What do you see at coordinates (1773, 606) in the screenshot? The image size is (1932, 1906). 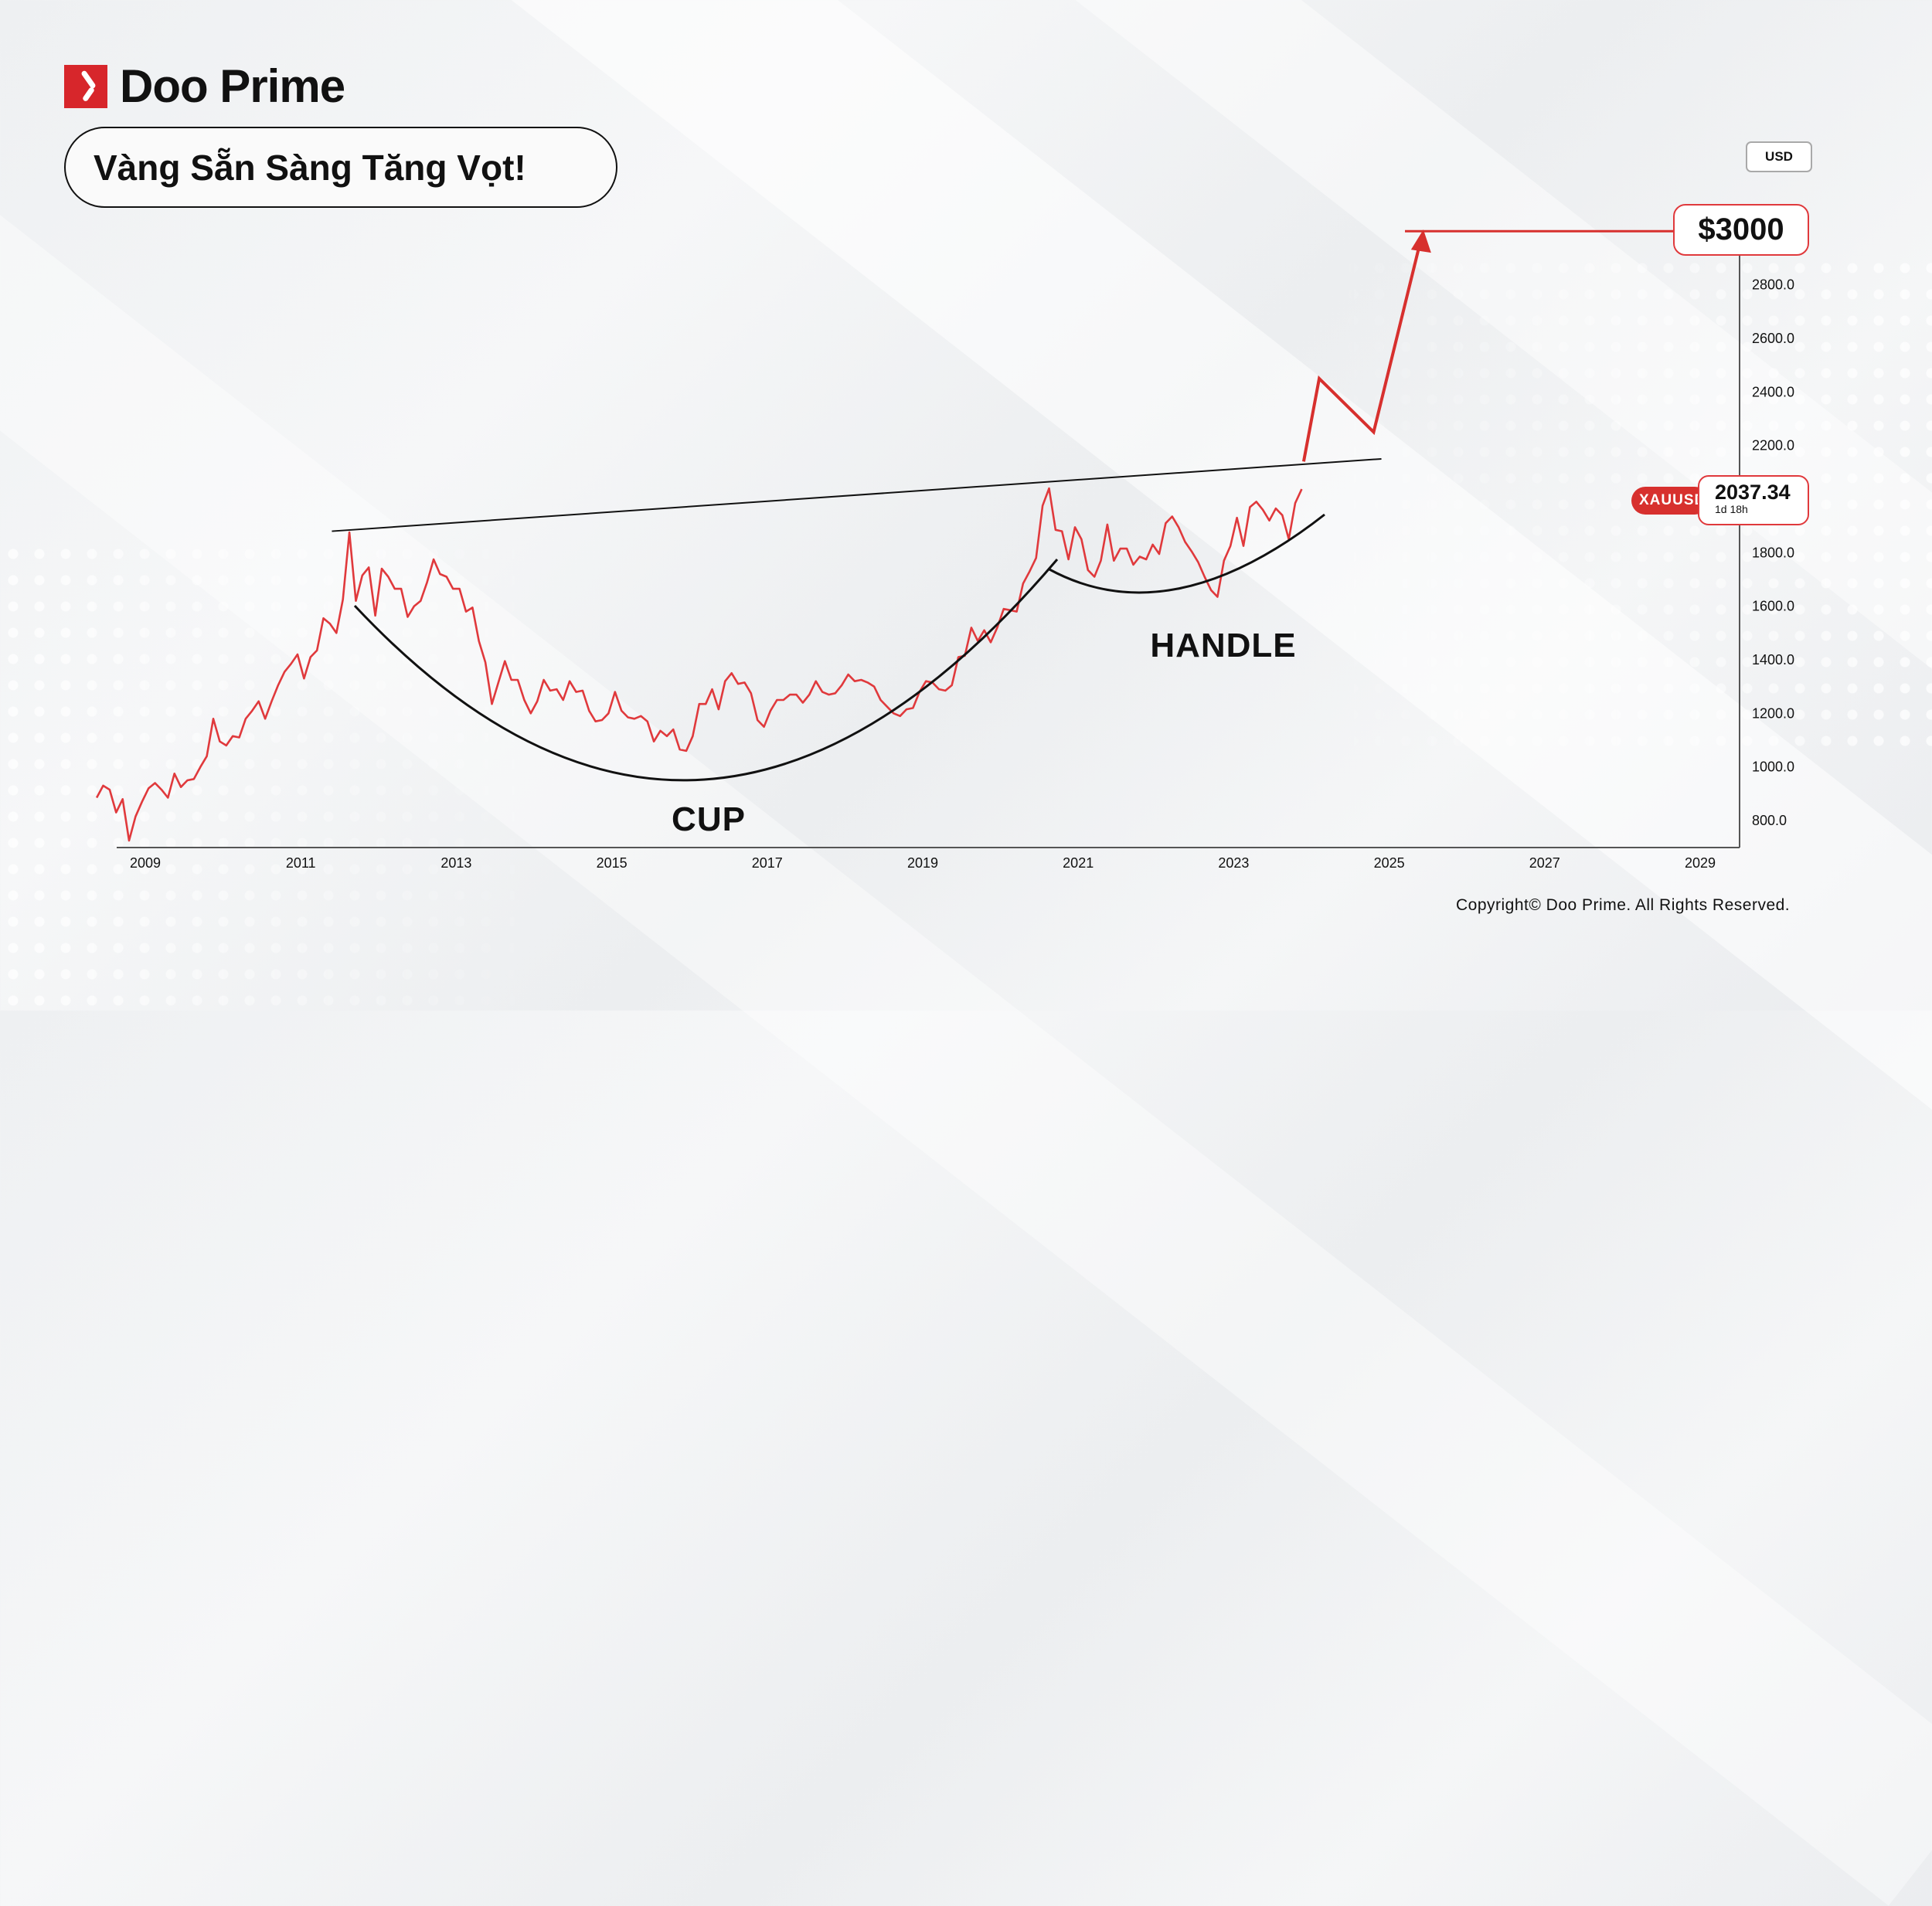 I see `y-tick-label: 1600.0` at bounding box center [1773, 606].